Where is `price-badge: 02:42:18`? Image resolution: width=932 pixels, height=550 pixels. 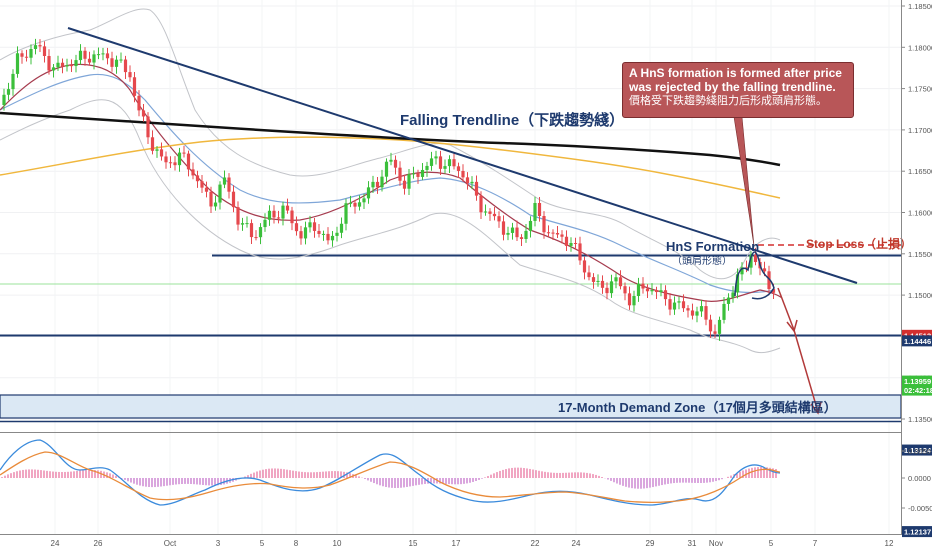 price-badge: 02:42:18 is located at coordinates (917, 390).